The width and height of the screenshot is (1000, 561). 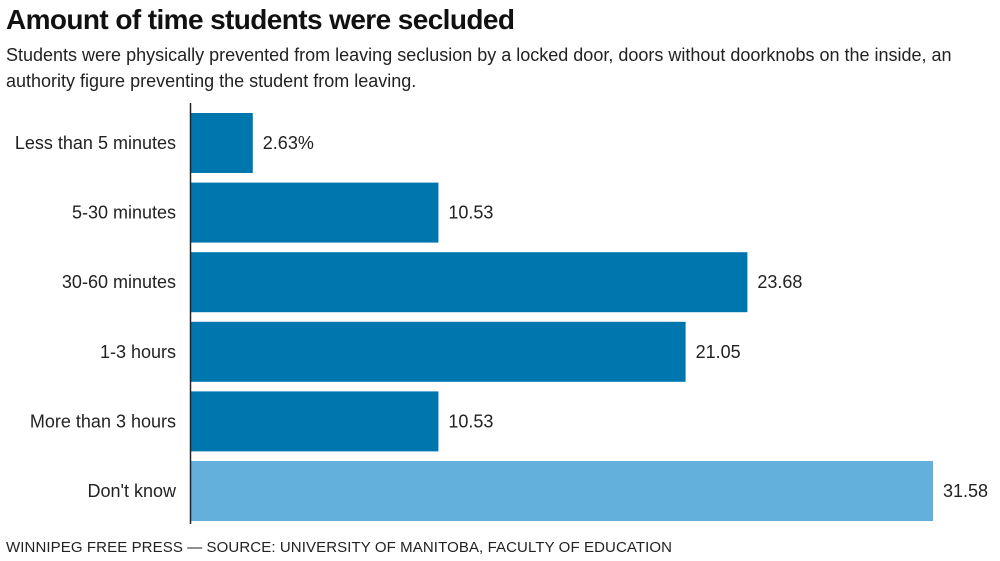 I want to click on value-label-3: 21.05, so click(x=718, y=352).